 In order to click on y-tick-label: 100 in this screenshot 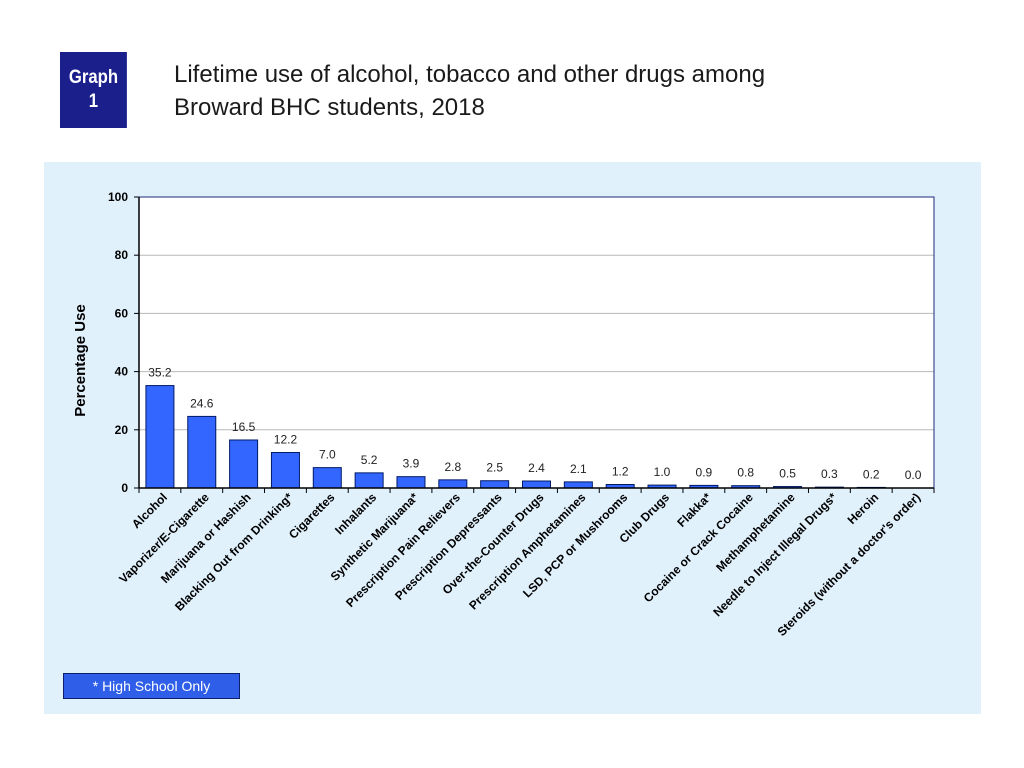, I will do `click(118, 197)`.